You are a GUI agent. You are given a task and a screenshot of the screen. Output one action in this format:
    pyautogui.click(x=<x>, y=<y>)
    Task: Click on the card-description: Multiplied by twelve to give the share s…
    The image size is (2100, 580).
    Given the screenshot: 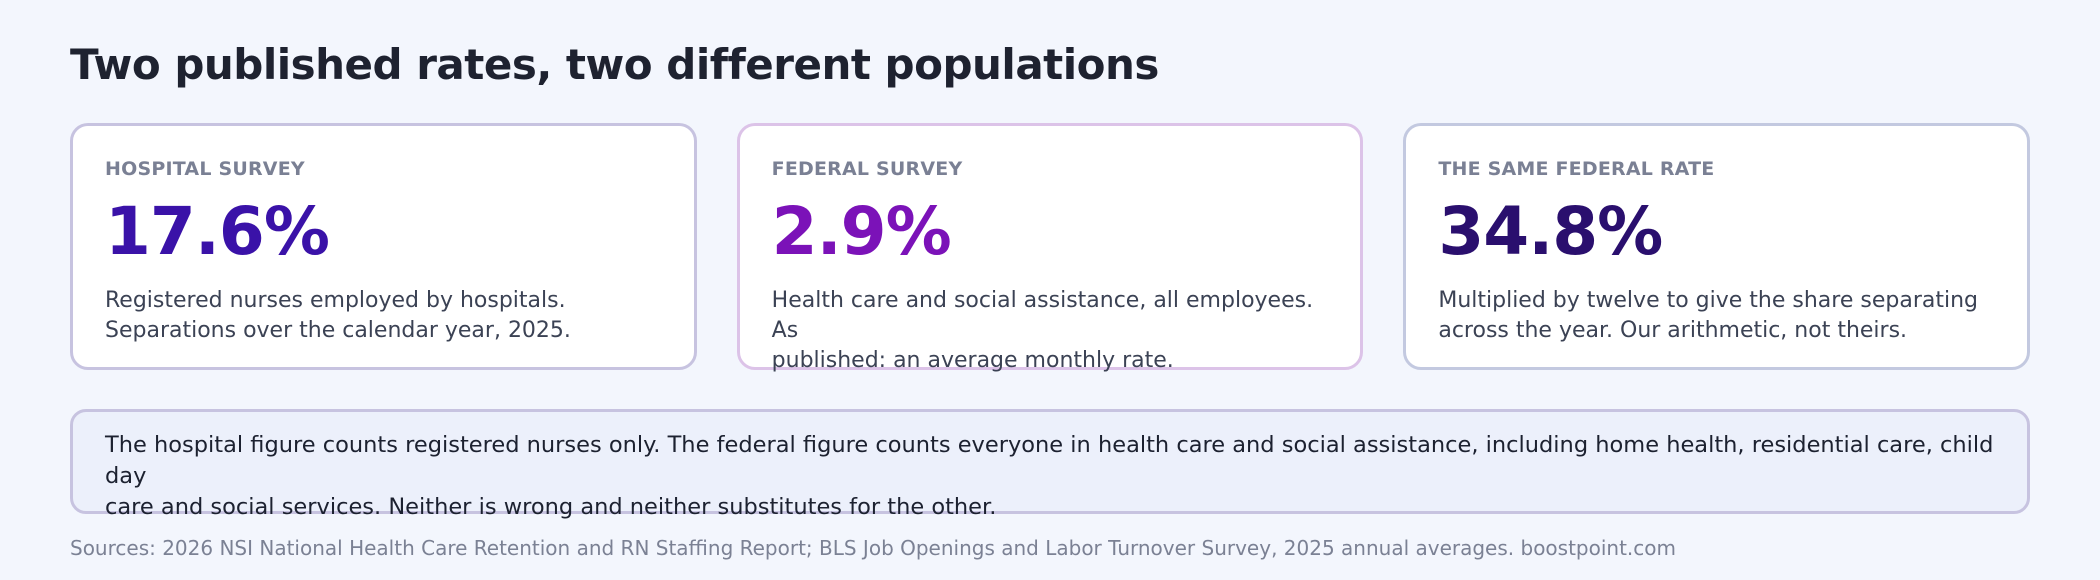 What is the action you would take?
    pyautogui.click(x=1716, y=316)
    